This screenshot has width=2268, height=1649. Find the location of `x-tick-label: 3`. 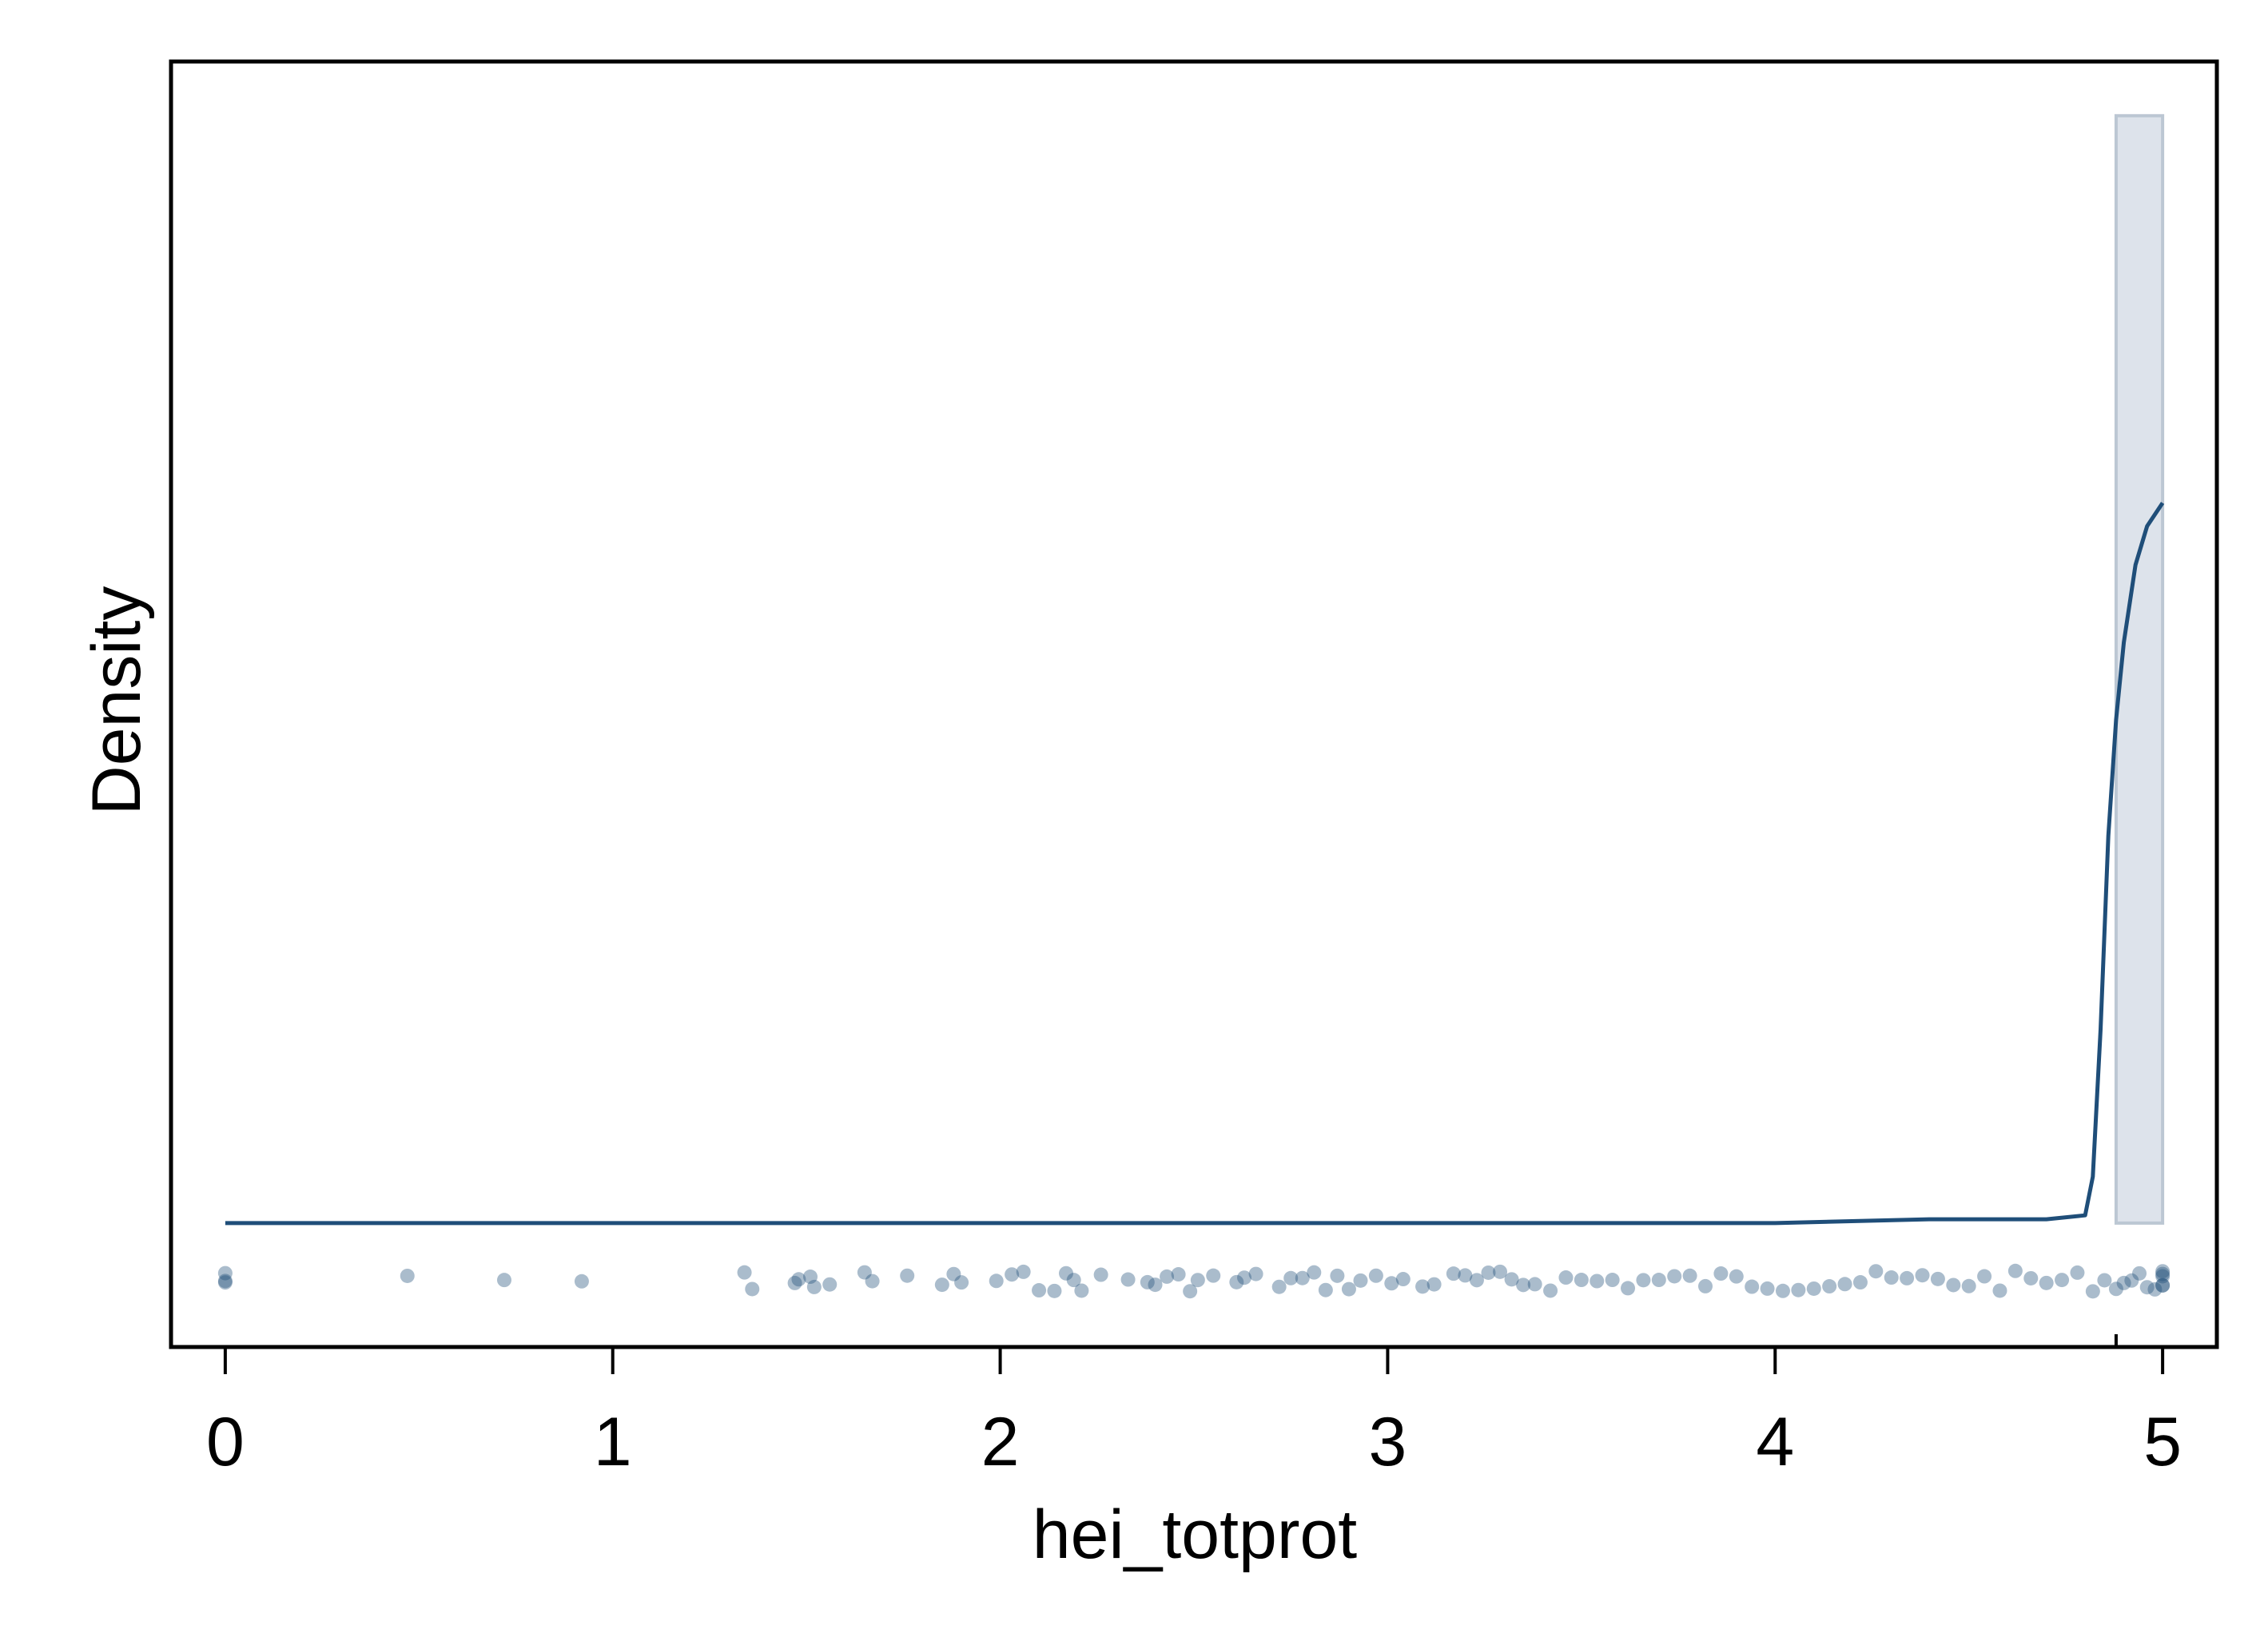

x-tick-label: 3 is located at coordinates (1388, 1442).